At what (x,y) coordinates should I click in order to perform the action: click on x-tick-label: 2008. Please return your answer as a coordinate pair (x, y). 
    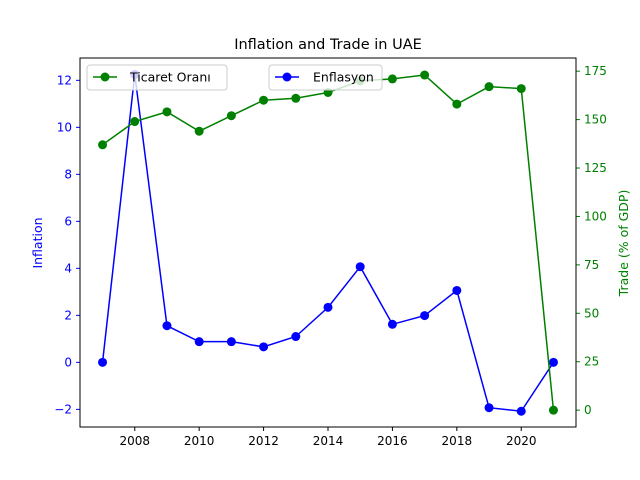
    Looking at the image, I should click on (134, 441).